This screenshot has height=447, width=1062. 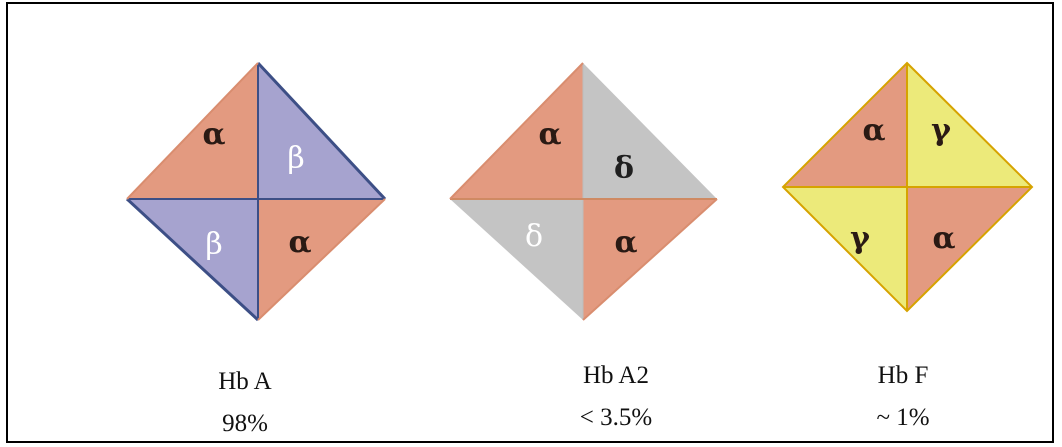 What do you see at coordinates (650, 131) in the screenshot?
I see `hba2-top-right-quadrant` at bounding box center [650, 131].